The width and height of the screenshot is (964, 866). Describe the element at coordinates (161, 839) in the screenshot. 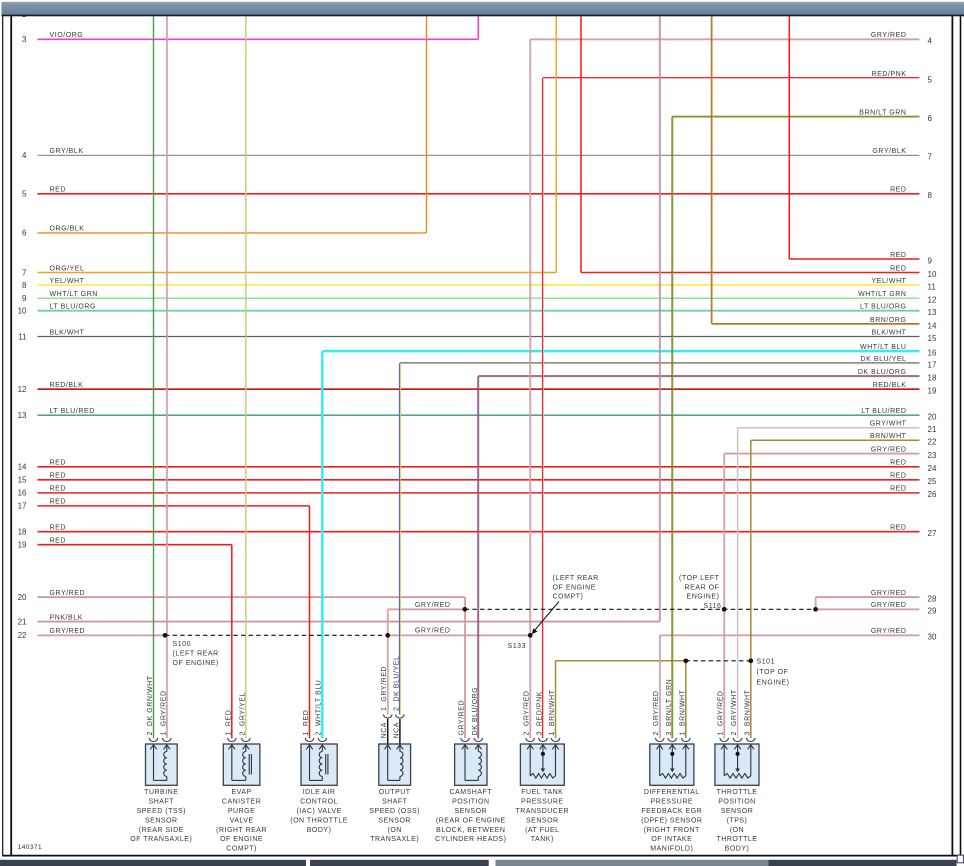

I see `svg-text: OF TRANSAXLE)` at that location.